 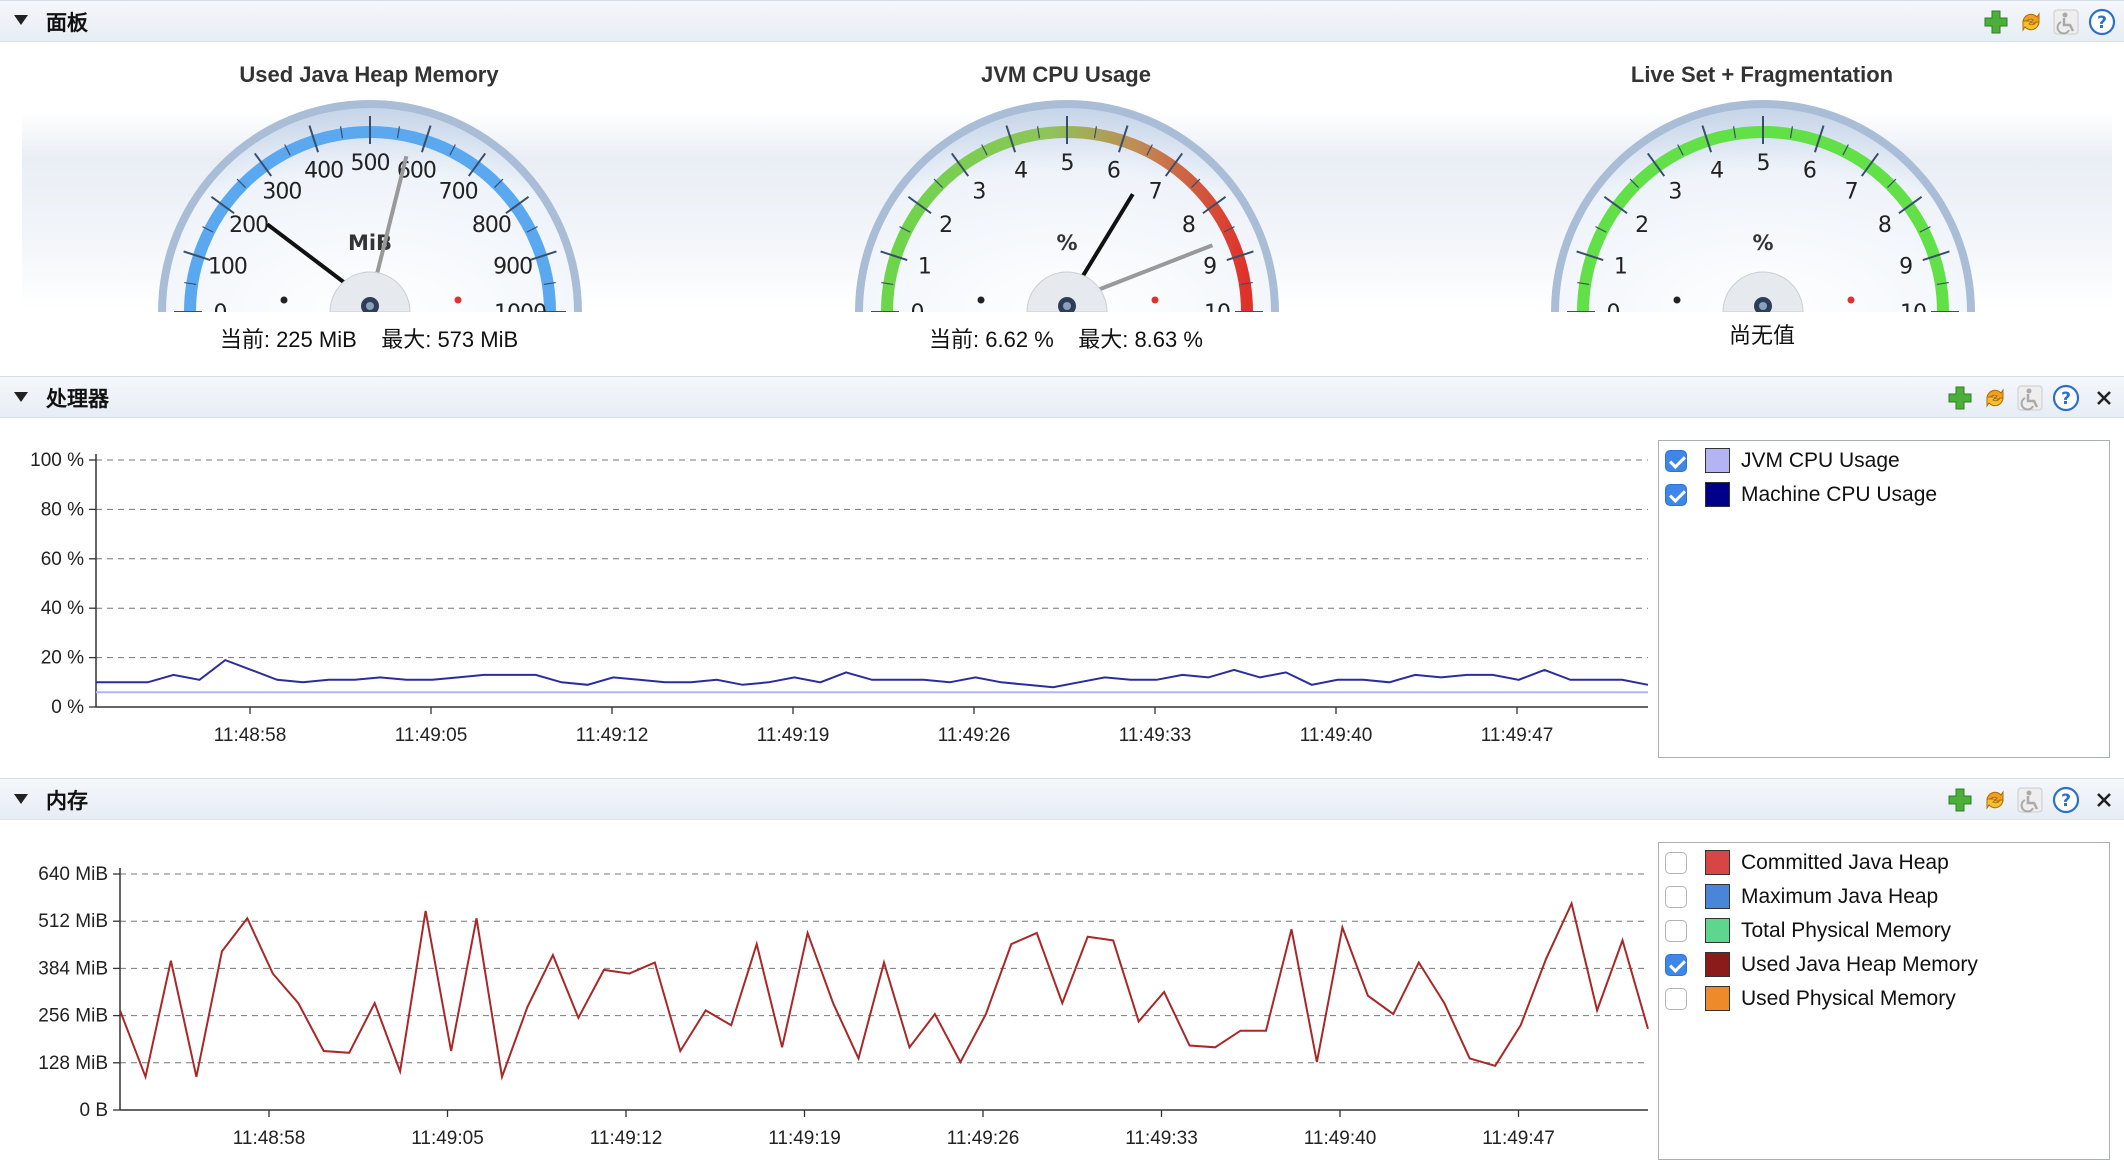 What do you see at coordinates (1062, 21) in the screenshot?
I see `dashboard-header: 面板 ?` at bounding box center [1062, 21].